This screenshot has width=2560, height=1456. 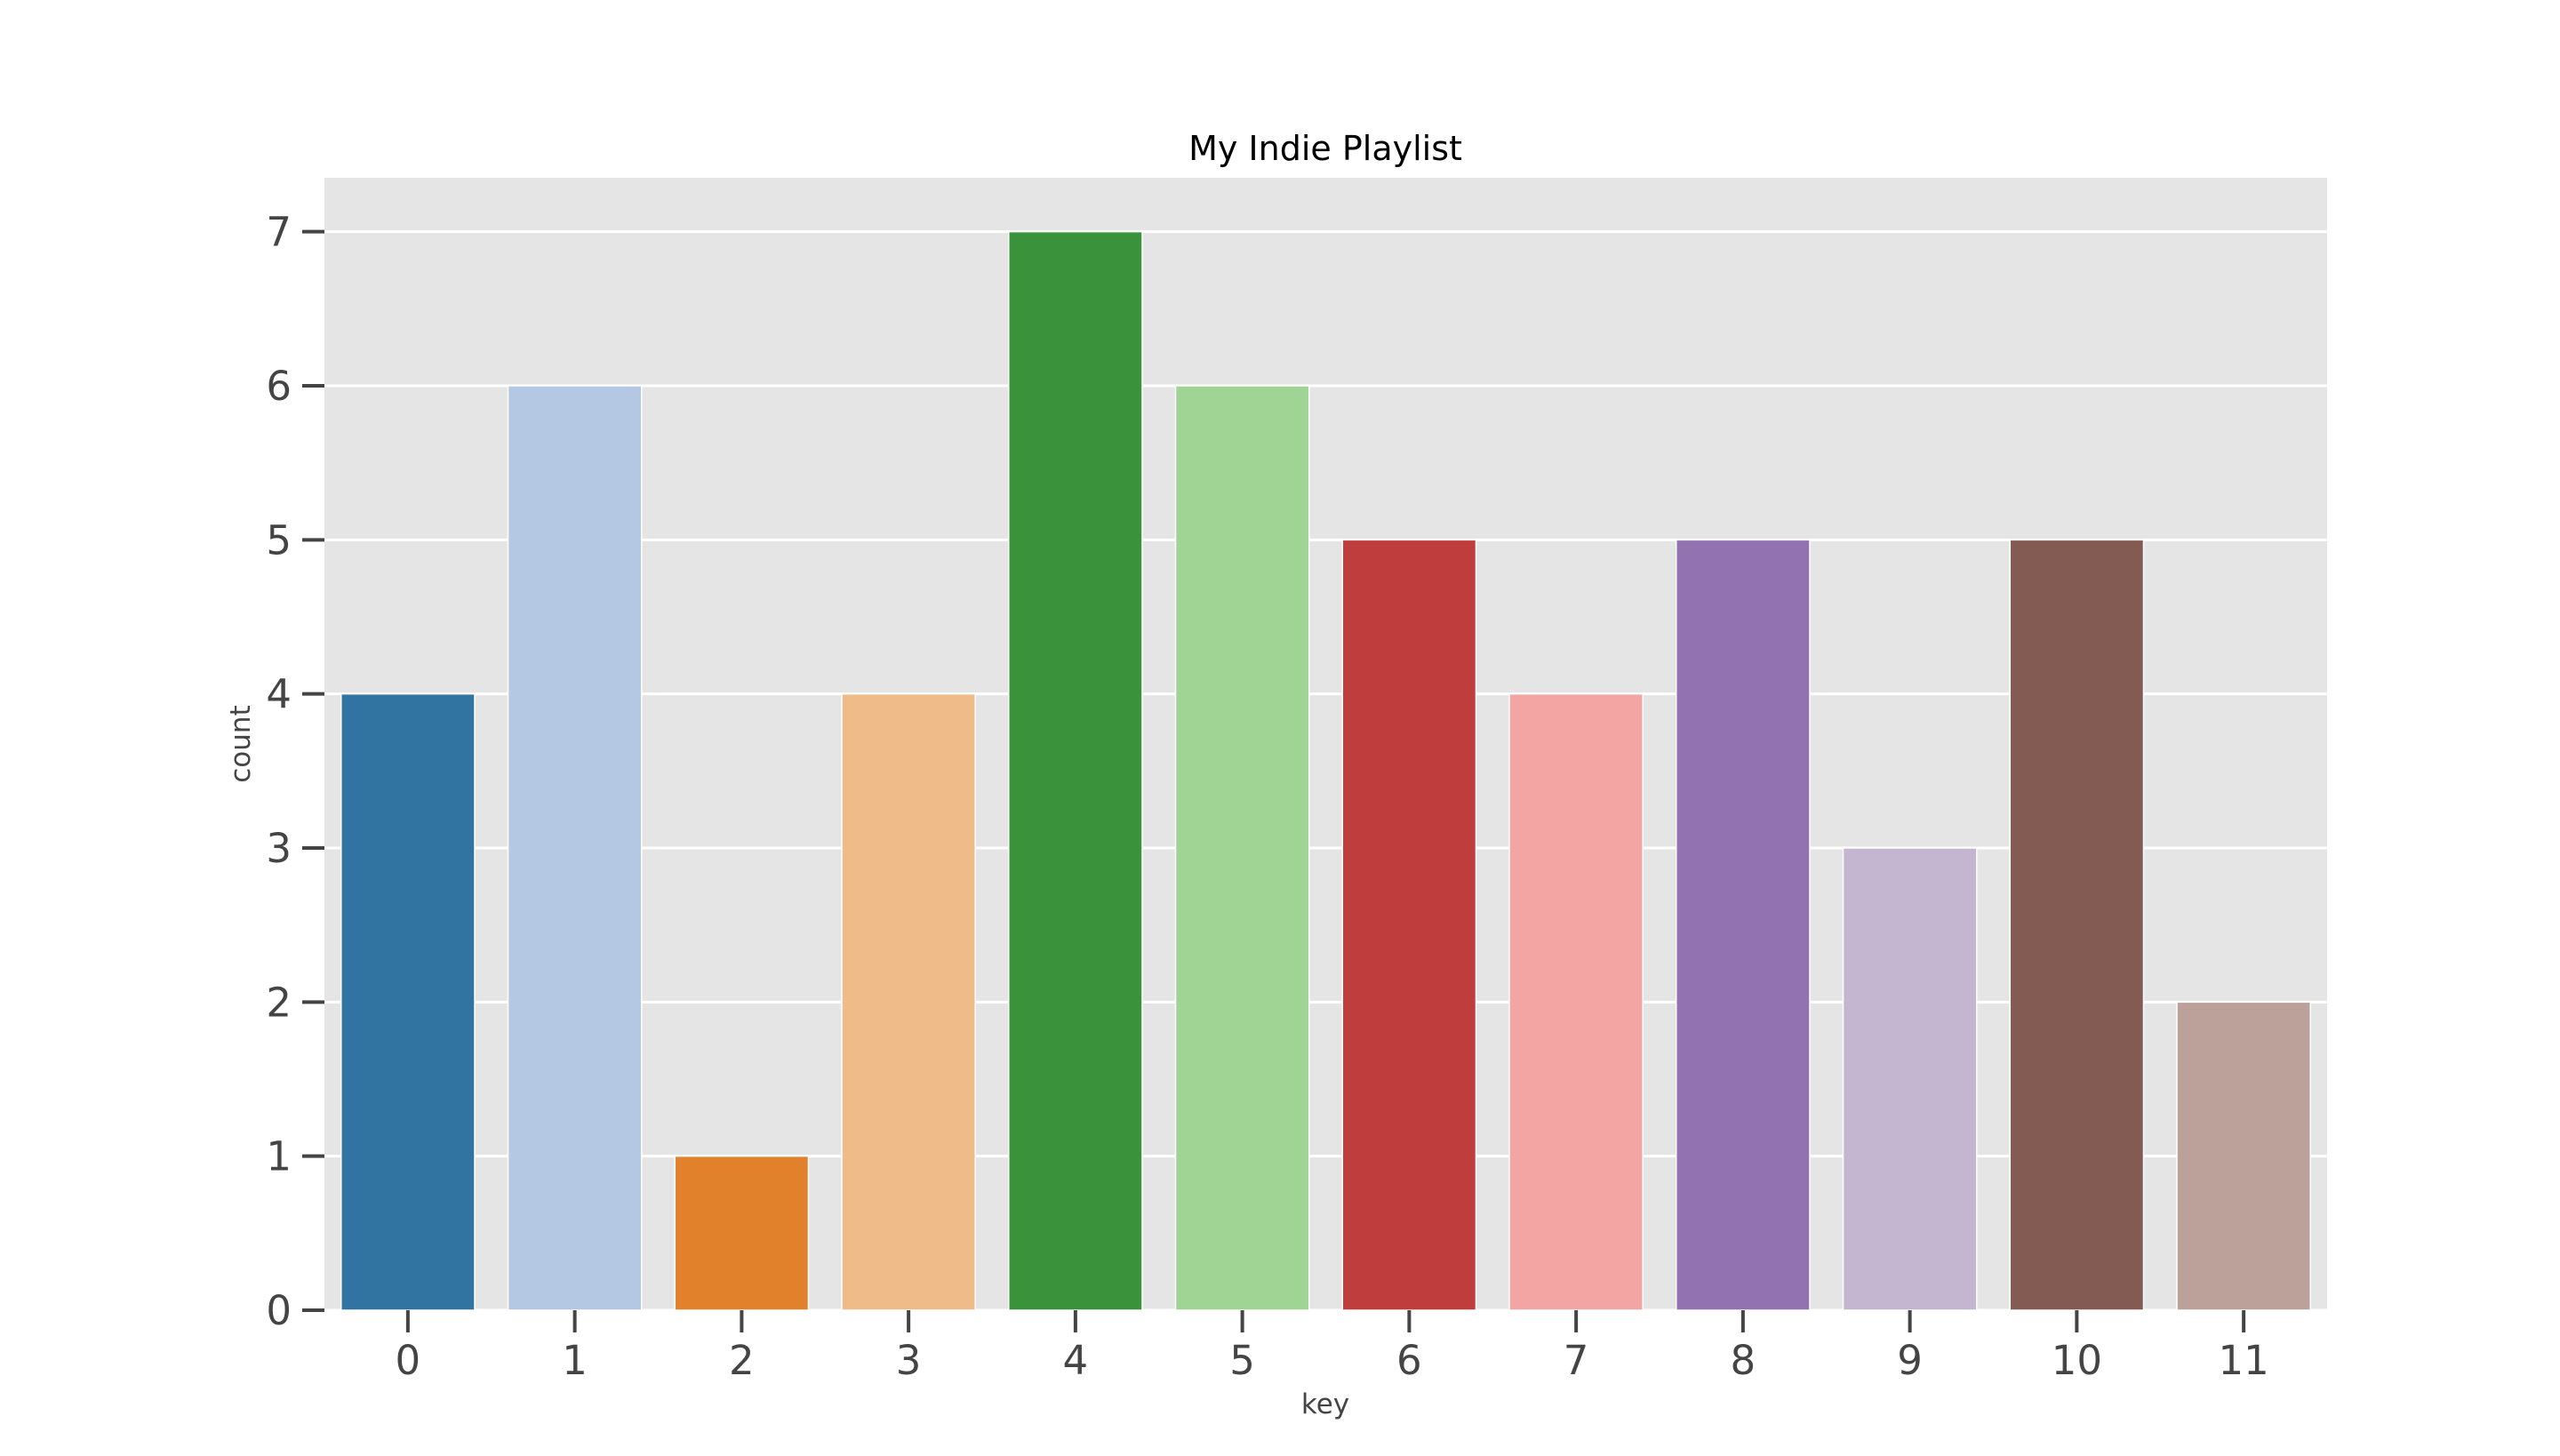 I want to click on y-axis: 0 1 2 3 4 5 6 7, so click(x=295, y=771).